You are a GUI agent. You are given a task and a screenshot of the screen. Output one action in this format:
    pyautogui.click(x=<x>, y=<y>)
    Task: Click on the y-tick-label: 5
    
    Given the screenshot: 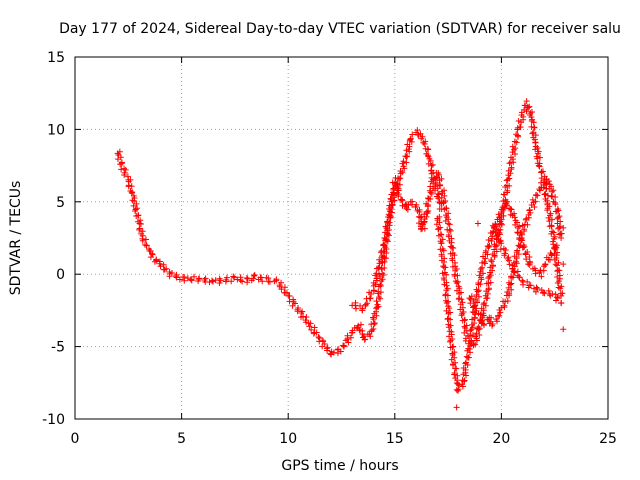 What is the action you would take?
    pyautogui.click(x=60, y=203)
    